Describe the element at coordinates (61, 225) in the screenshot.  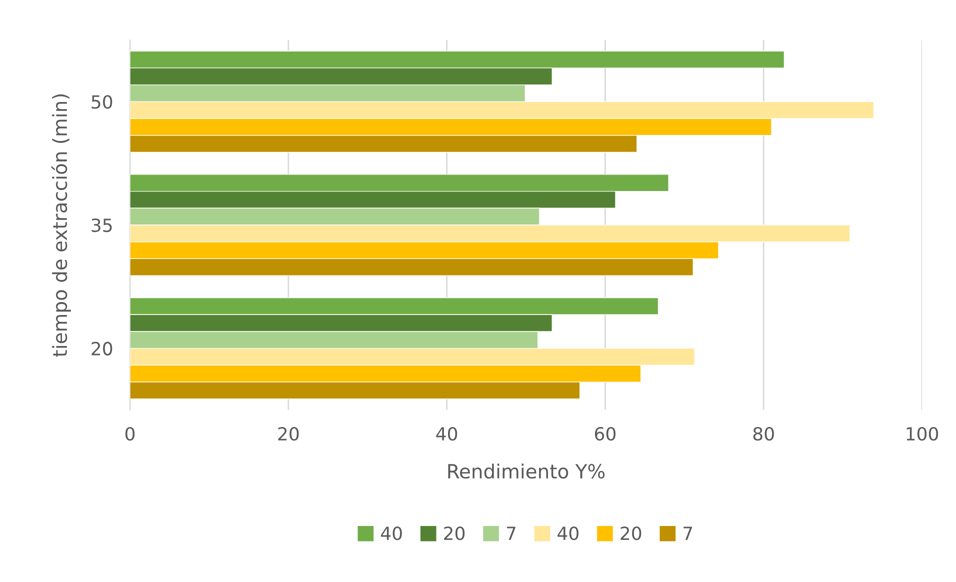
I see `y-axis-title: tiempo de extracción (min)` at that location.